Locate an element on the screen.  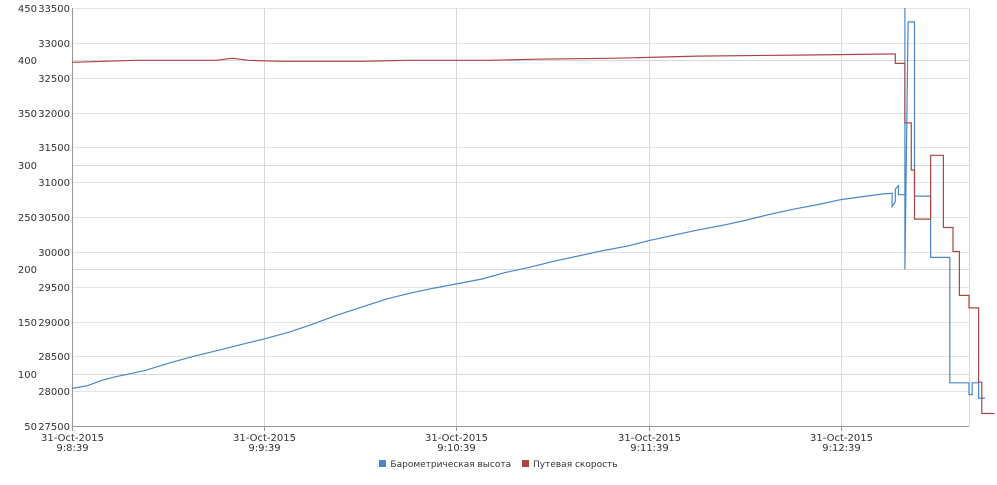
y-left-tick-label: 300 is located at coordinates (27, 166).